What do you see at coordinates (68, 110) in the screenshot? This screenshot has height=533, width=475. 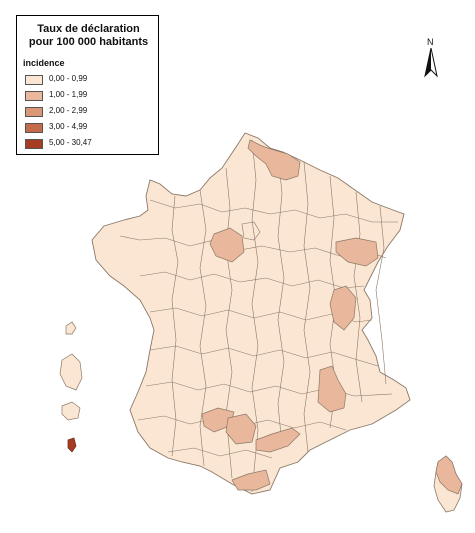 I see `legend-label-3: 2,00 - 2,99` at bounding box center [68, 110].